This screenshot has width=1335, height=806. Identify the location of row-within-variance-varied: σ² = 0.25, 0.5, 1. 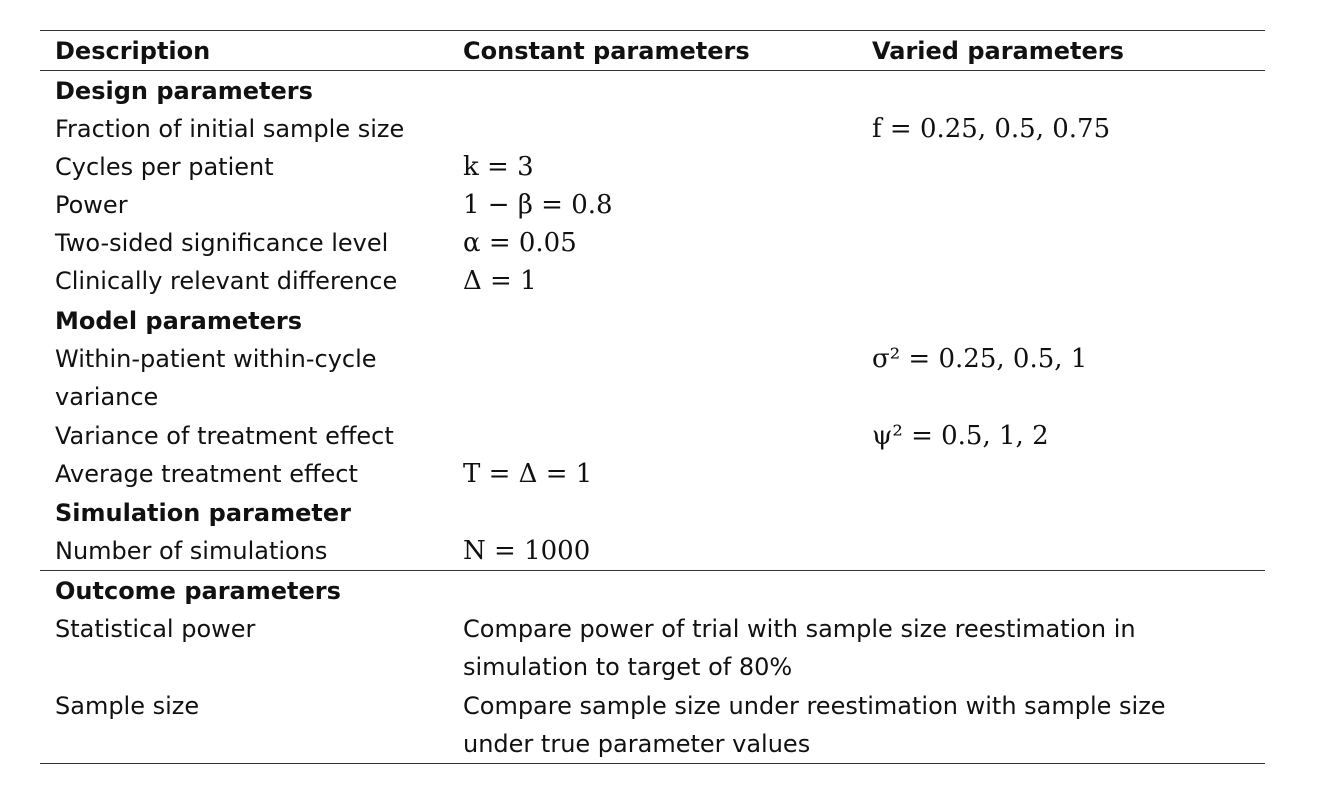
(980, 359).